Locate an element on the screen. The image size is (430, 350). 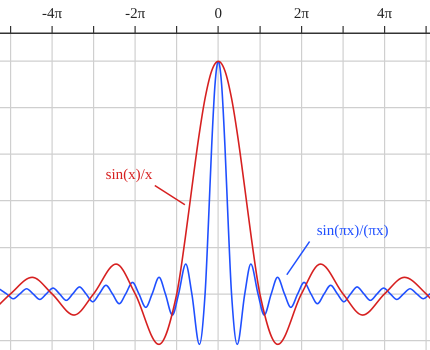
x-tick-label: 2π is located at coordinates (302, 14).